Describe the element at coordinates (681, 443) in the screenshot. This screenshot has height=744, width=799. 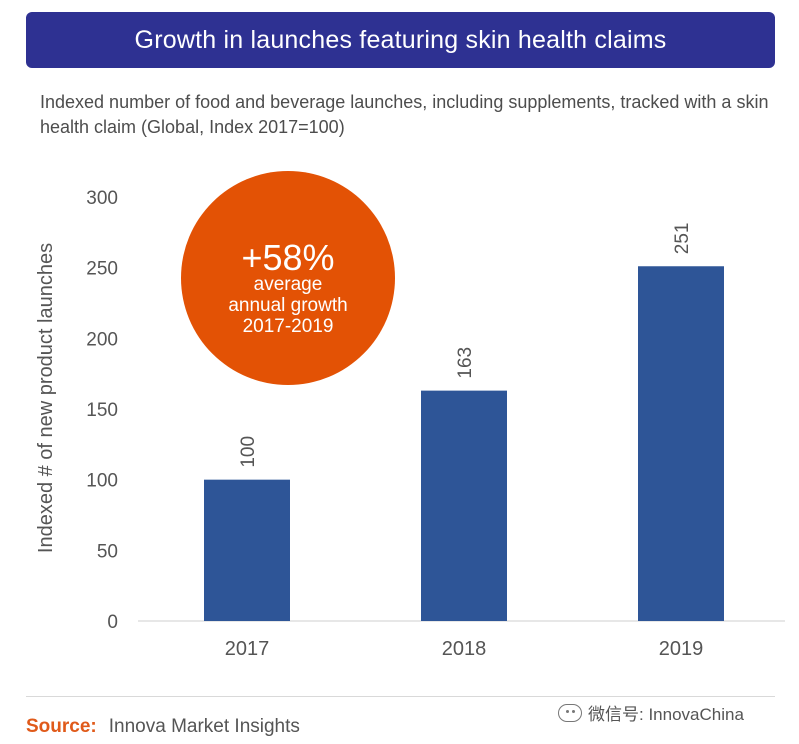
I see `bar-2019` at that location.